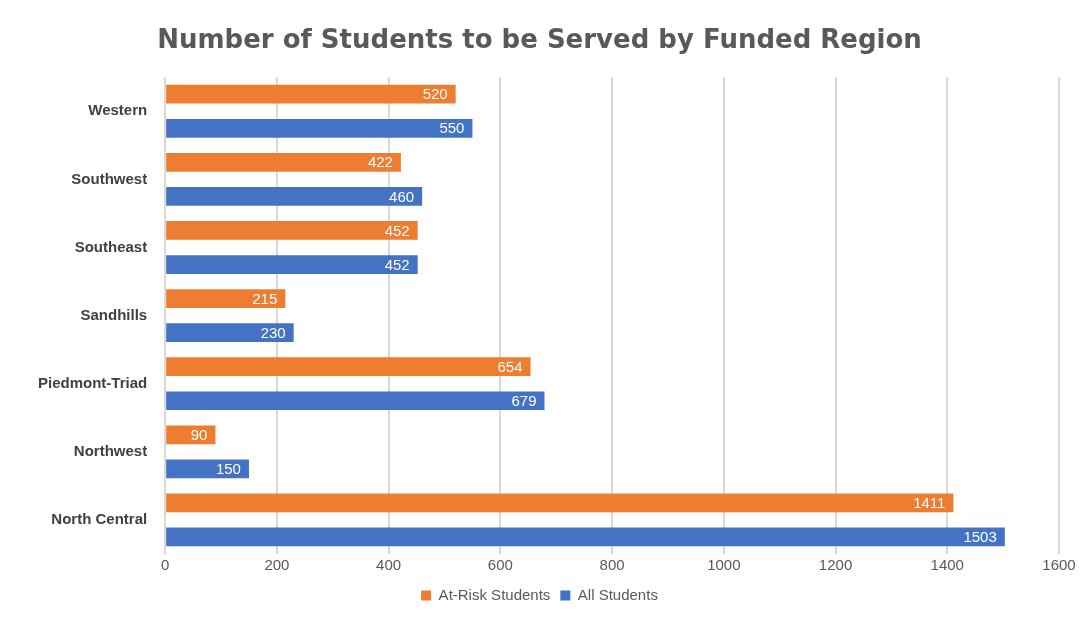 The width and height of the screenshot is (1089, 623). I want to click on data-label: 1411, so click(929, 503).